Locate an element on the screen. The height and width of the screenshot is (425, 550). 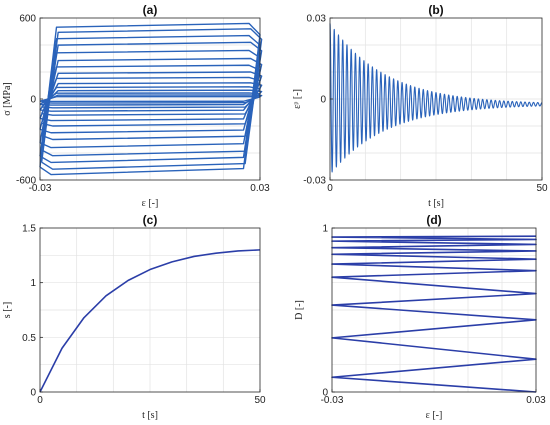
y-tick-label: -600 is located at coordinates (26, 181).